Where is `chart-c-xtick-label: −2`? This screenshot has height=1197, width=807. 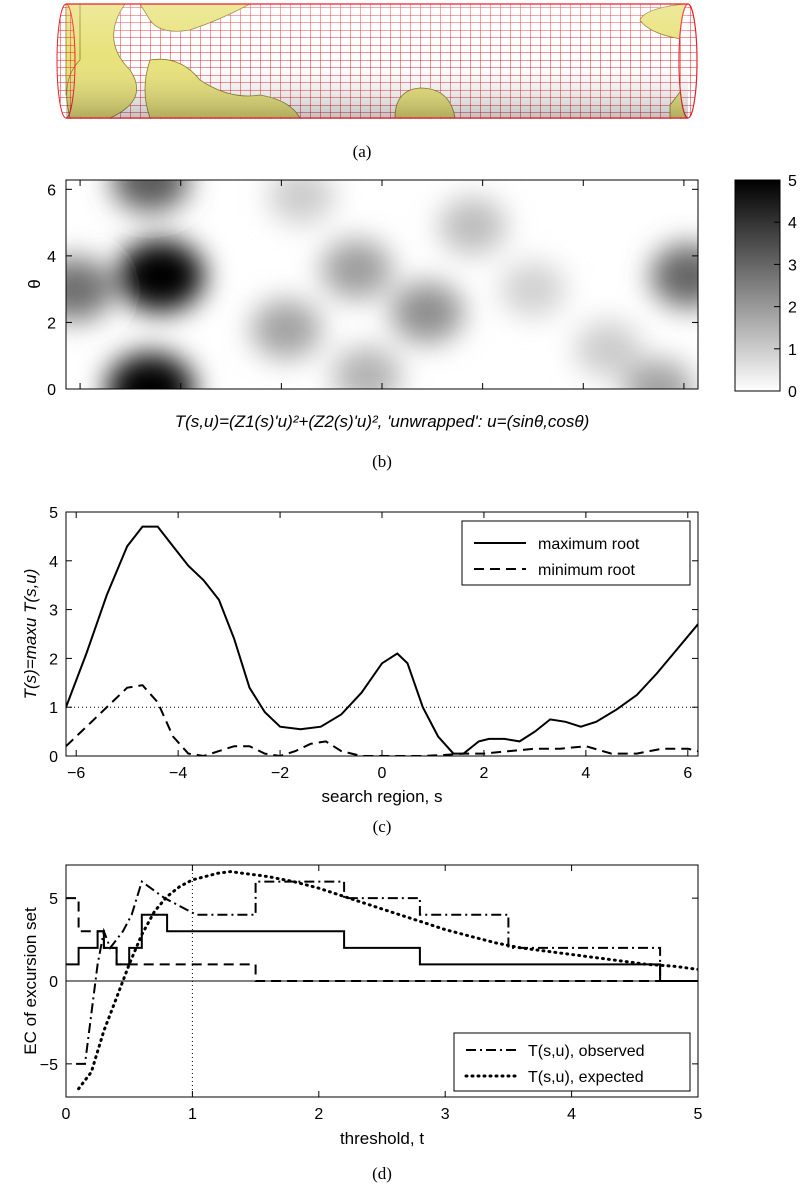
chart-c-xtick-label: −2 is located at coordinates (280, 773).